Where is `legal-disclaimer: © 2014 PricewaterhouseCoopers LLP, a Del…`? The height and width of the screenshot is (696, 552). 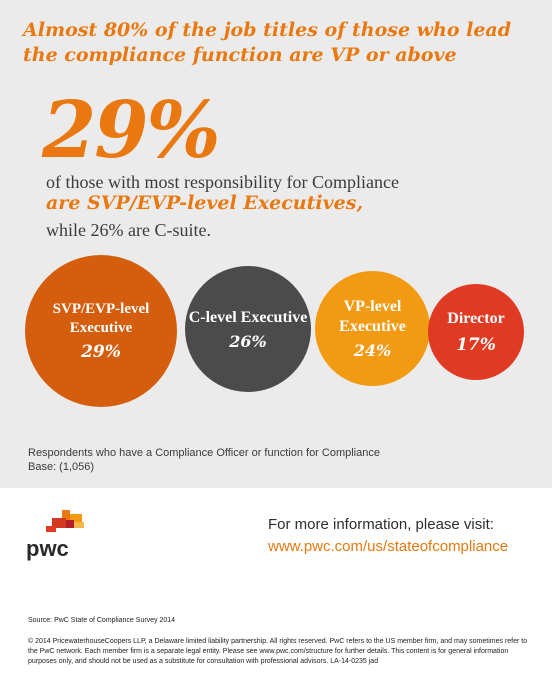 legal-disclaimer: © 2014 PricewaterhouseCoopers LLP, a Del… is located at coordinates (278, 651).